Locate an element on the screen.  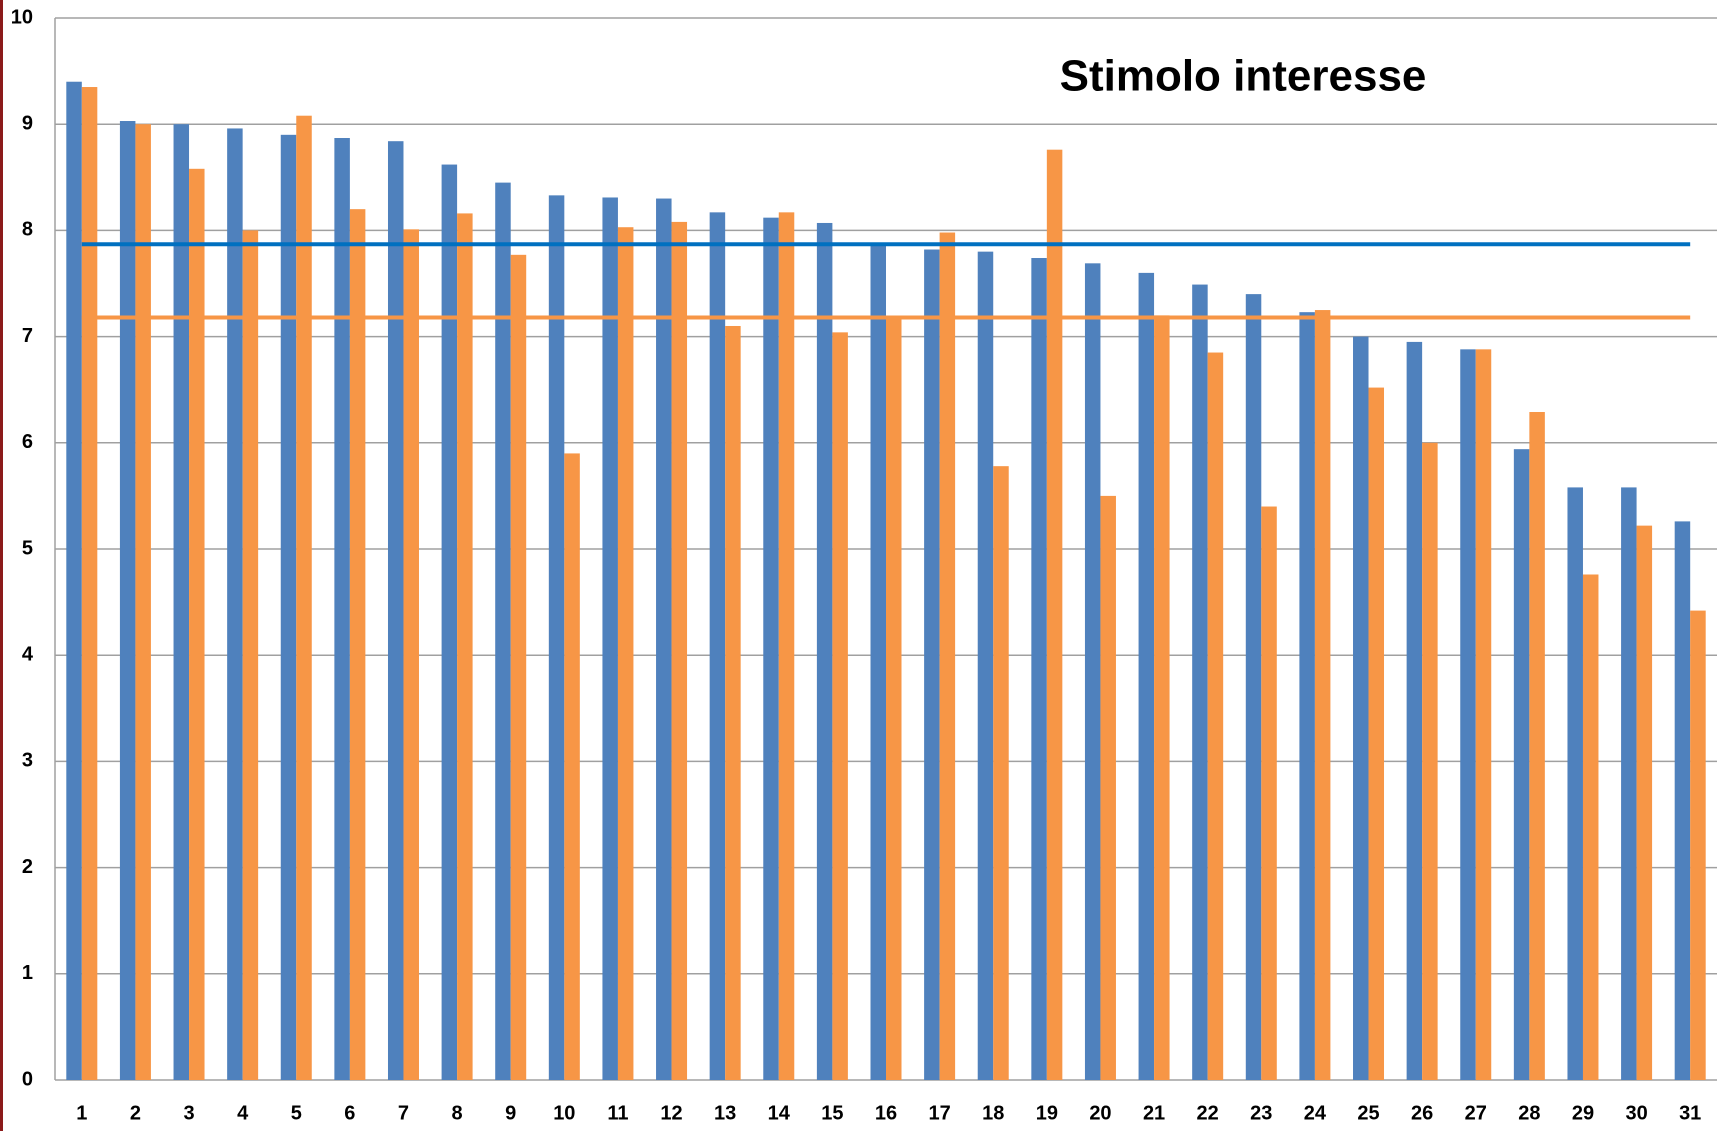
x-tick-label: 10 is located at coordinates (564, 1113).